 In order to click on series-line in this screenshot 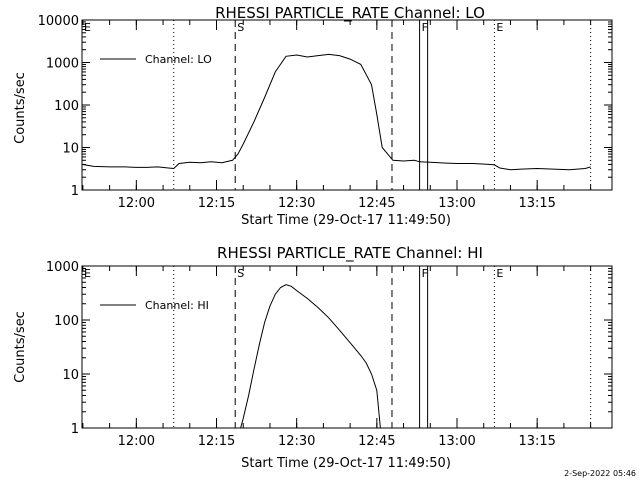, I will do `click(310, 356)`.